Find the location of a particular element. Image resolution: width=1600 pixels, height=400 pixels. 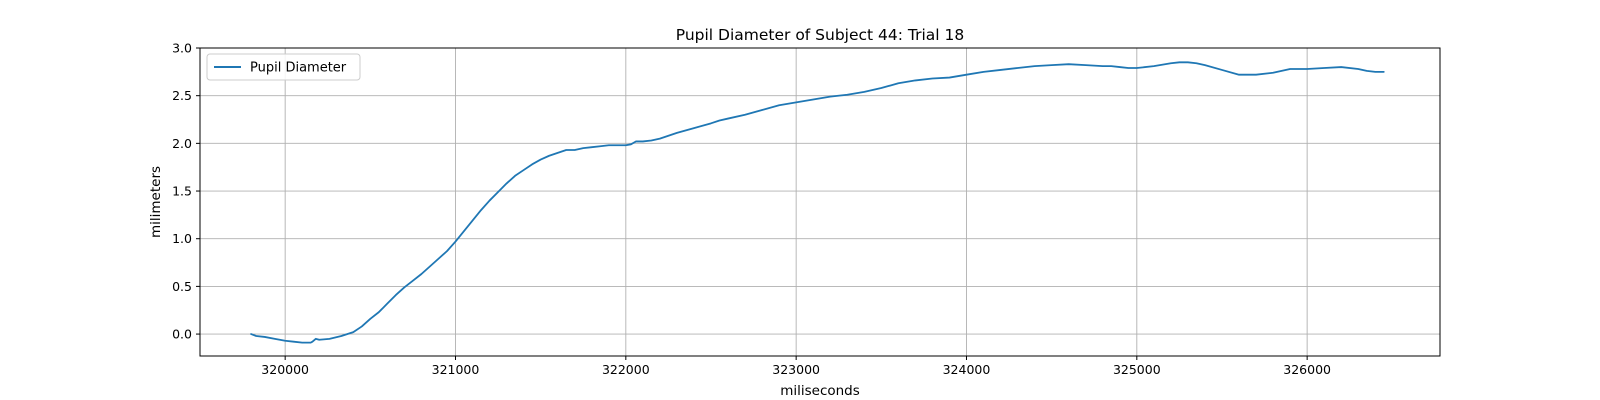

x-tick-label: 323000 is located at coordinates (796, 369).